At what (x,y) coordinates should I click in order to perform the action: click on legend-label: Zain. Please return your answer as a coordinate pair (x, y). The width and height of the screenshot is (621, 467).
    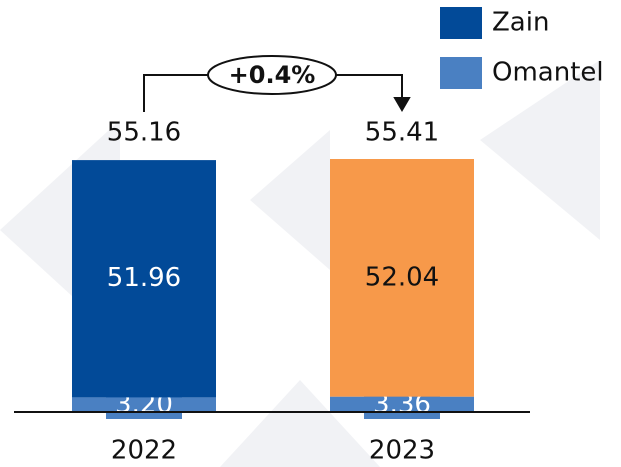
    Looking at the image, I should click on (520, 23).